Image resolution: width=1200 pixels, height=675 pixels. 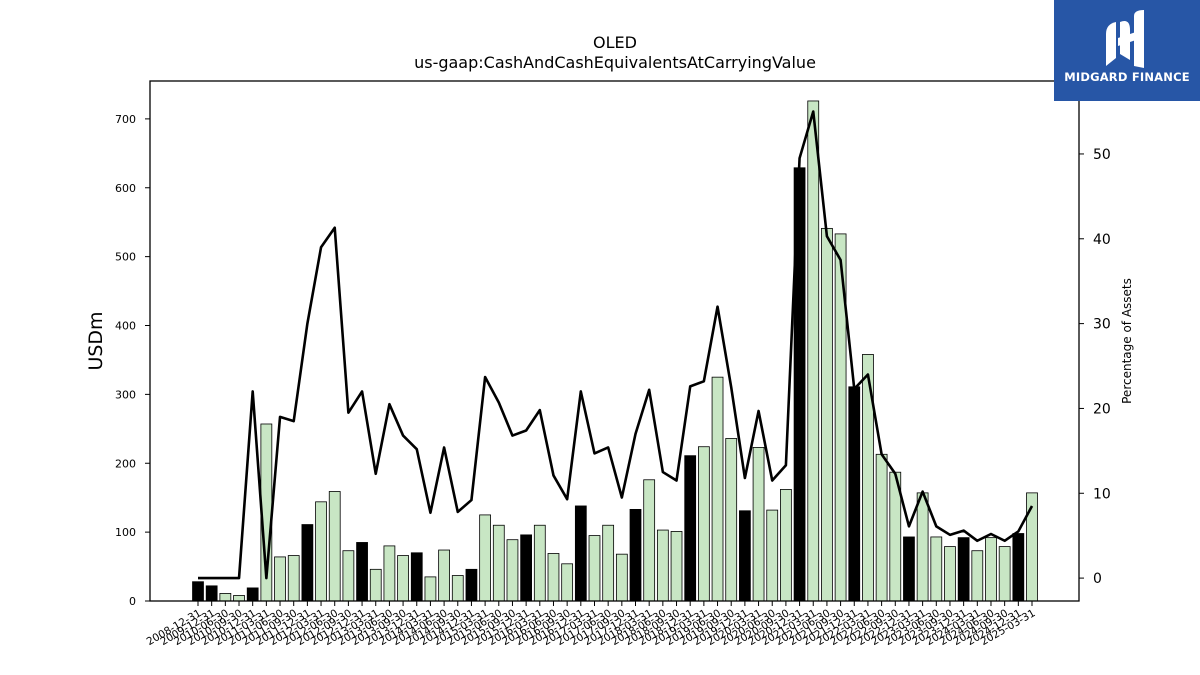 What do you see at coordinates (1097, 579) in the screenshot?
I see `y2-tick-label: 0` at bounding box center [1097, 579].